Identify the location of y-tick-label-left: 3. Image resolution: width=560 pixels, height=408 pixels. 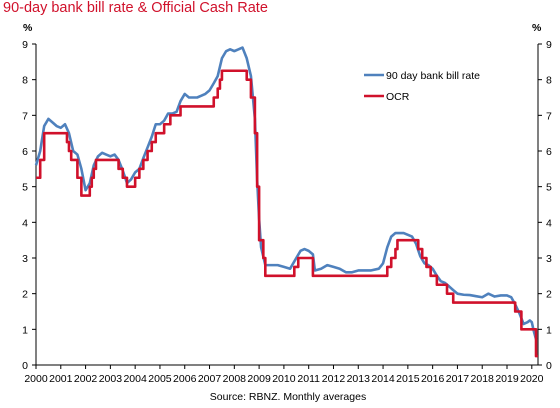
(25, 259).